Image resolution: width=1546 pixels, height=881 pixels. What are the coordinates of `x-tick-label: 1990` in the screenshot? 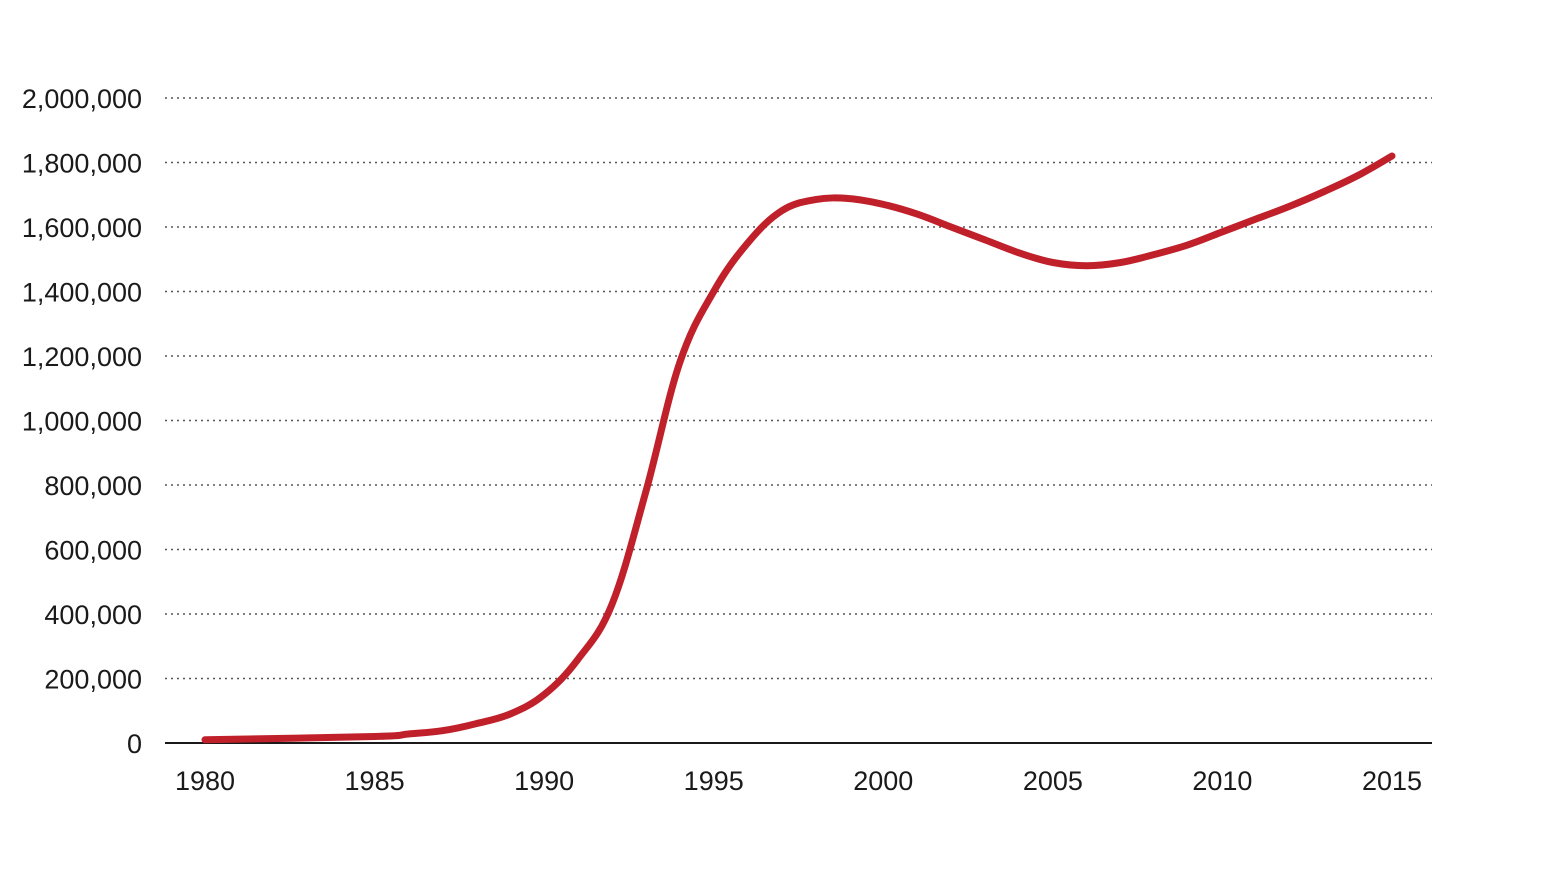 It's located at (544, 781).